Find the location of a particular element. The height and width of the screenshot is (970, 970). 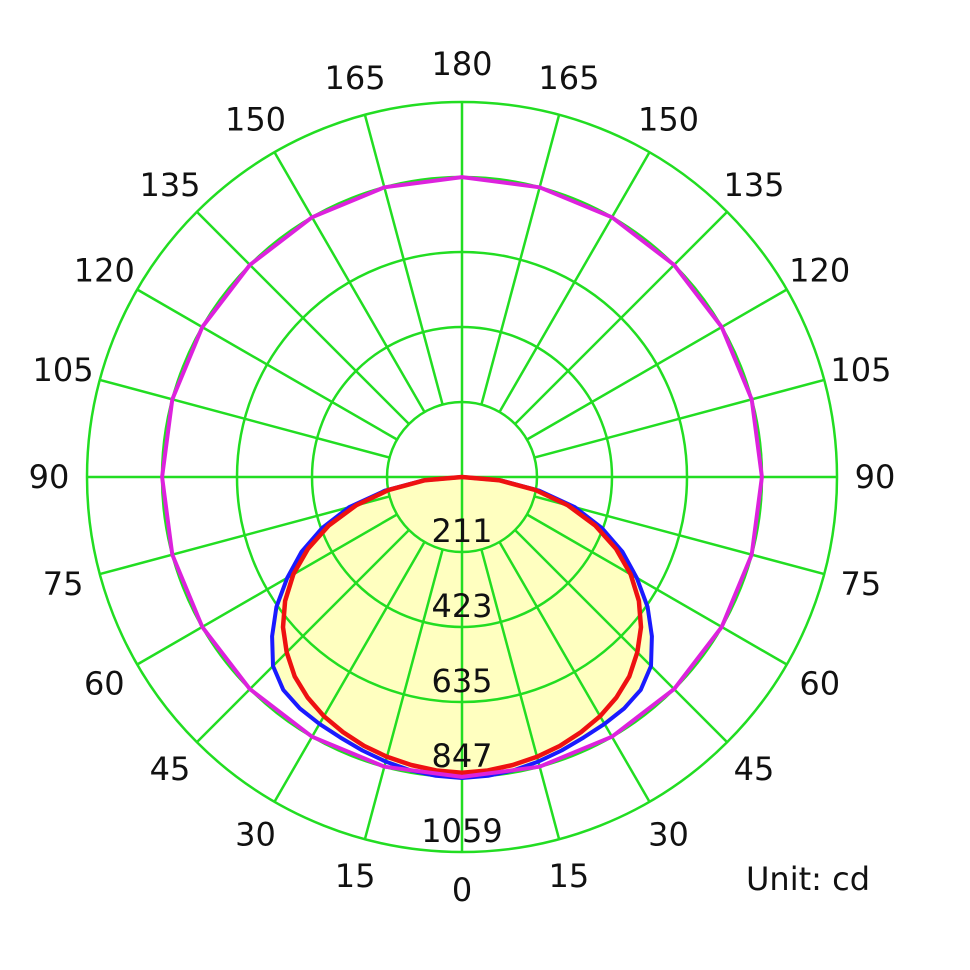

angle-label-left-165: 165 is located at coordinates (355, 78).